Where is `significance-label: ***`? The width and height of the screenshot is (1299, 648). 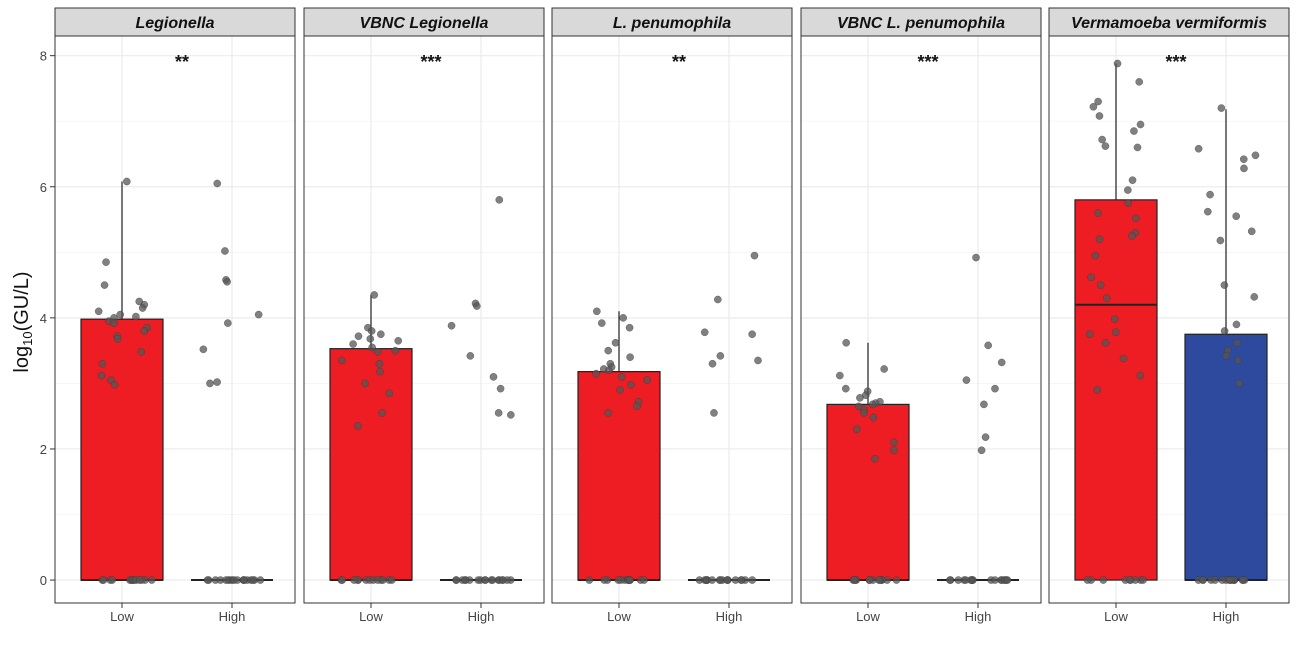 significance-label: *** is located at coordinates (1175, 62).